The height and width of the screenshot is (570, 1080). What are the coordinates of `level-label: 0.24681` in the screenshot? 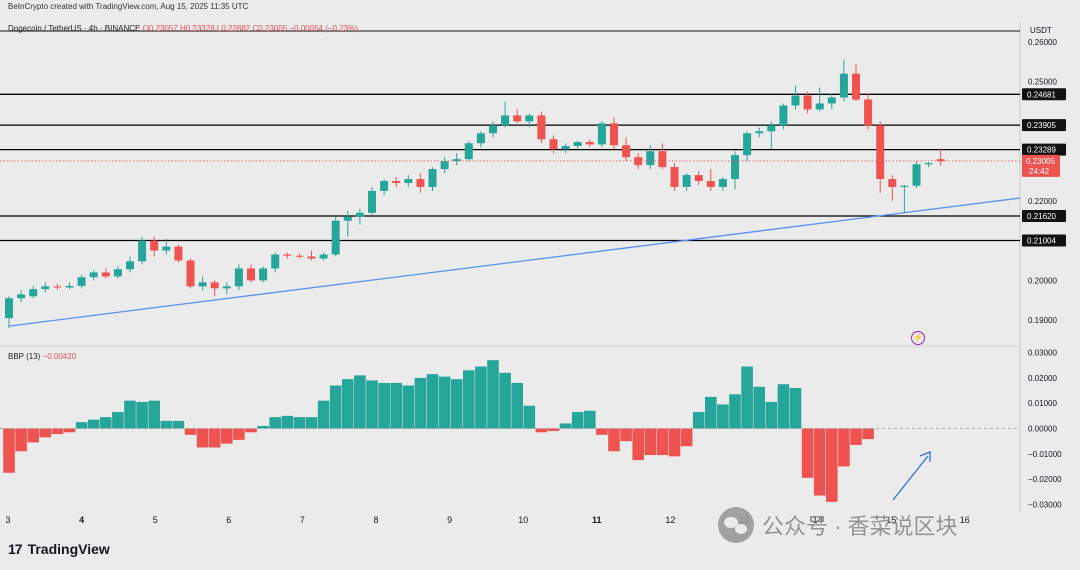 It's located at (1041, 94).